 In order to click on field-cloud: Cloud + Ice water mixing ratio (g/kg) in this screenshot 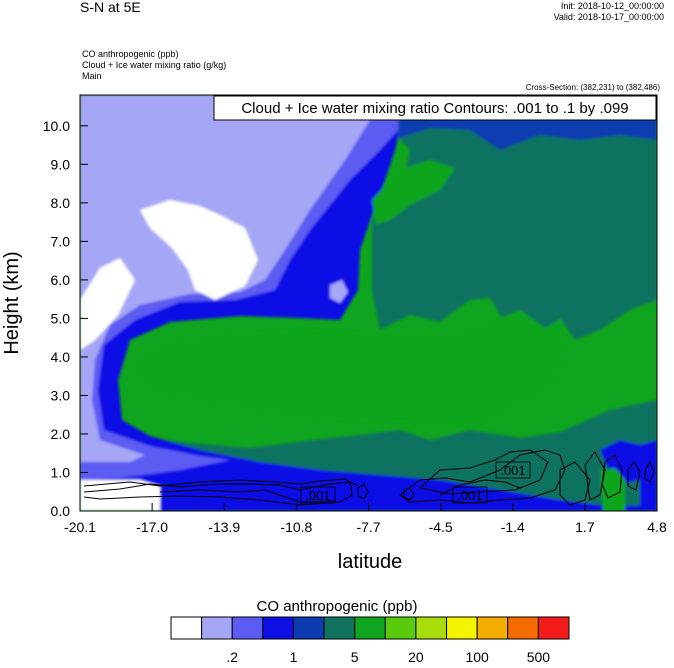, I will do `click(154, 65)`.